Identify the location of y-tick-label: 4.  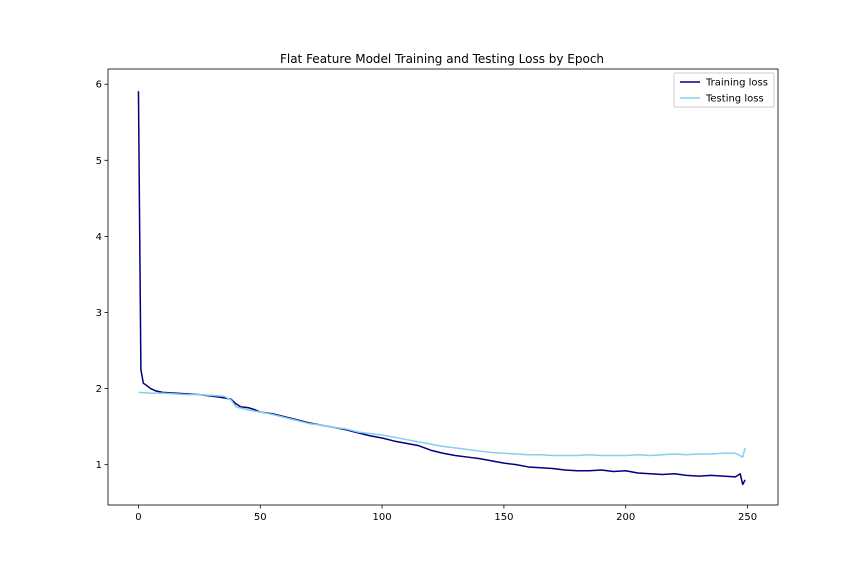
(99, 237).